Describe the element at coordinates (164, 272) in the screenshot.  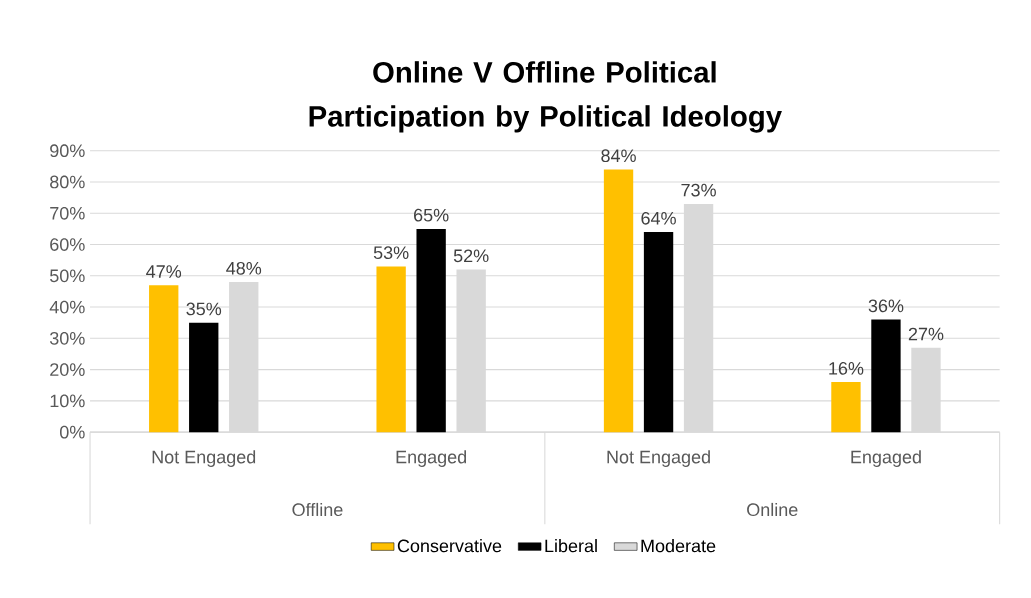
I see `data-label: 47%` at that location.